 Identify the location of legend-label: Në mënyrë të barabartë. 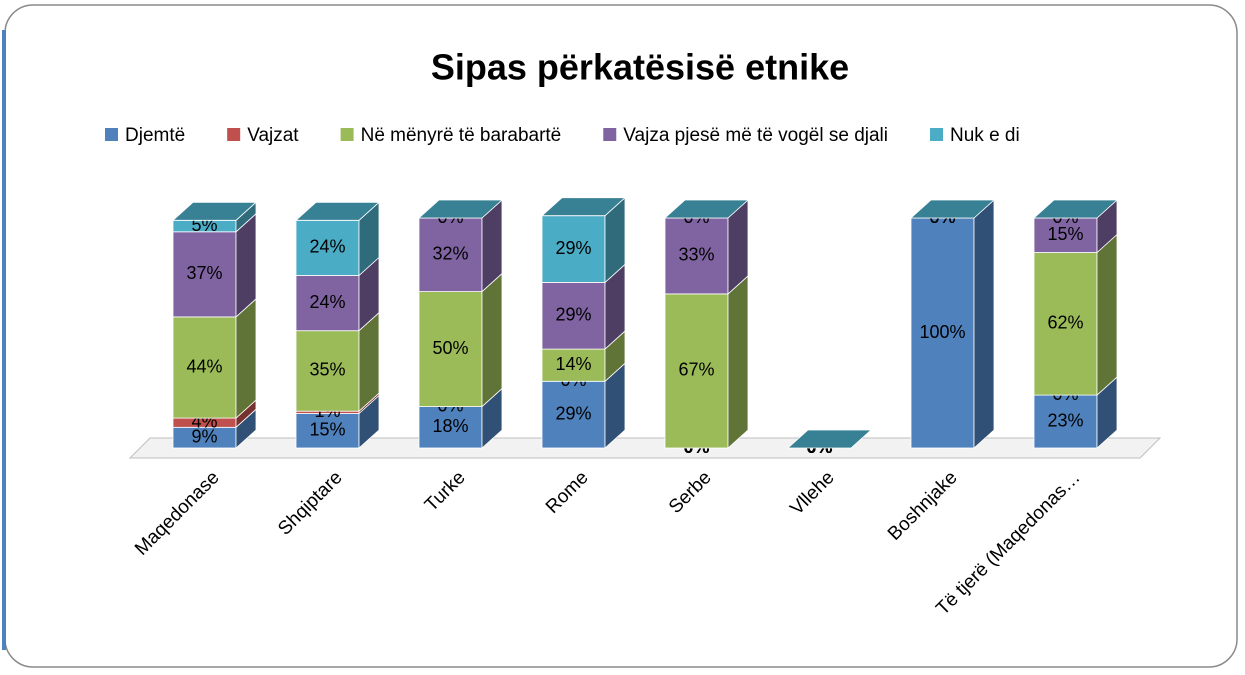
(461, 135).